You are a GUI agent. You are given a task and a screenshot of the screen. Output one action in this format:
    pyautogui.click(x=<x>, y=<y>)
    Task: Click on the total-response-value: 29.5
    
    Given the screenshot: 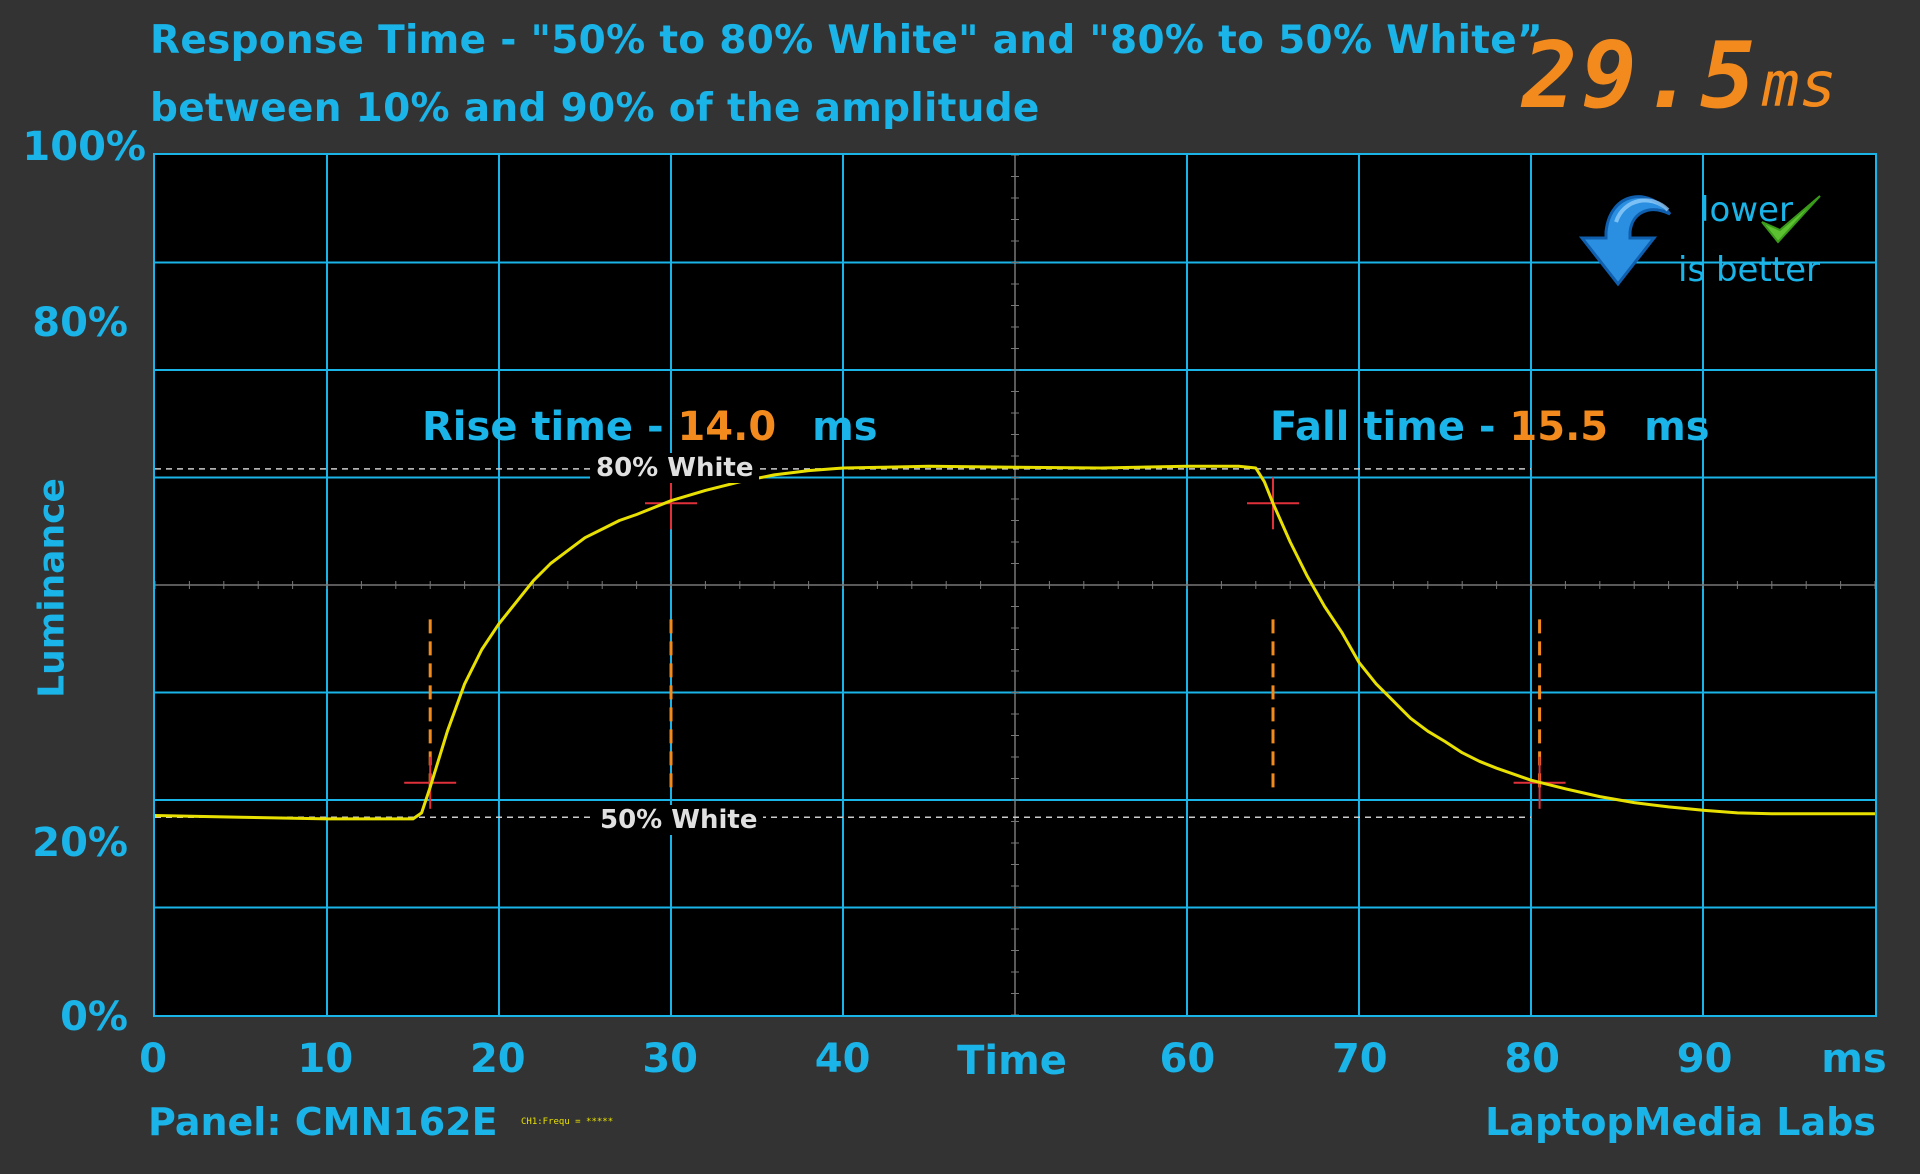 What is the action you would take?
    pyautogui.click(x=1641, y=75)
    